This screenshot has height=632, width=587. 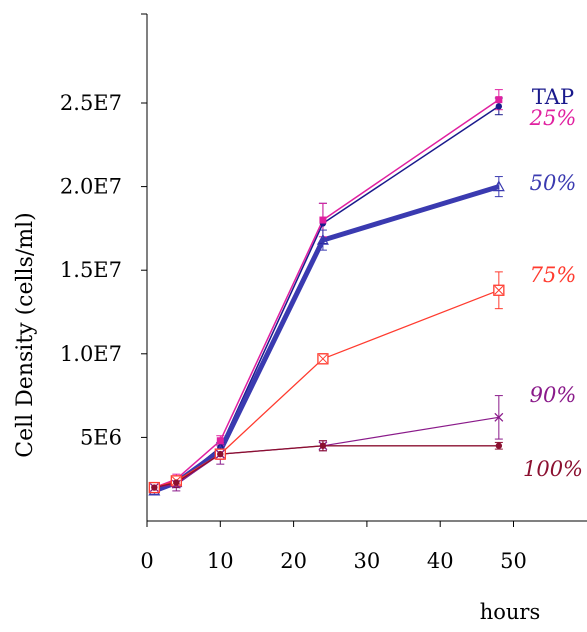 What do you see at coordinates (499, 417) in the screenshot?
I see `data-point-90-pct` at bounding box center [499, 417].